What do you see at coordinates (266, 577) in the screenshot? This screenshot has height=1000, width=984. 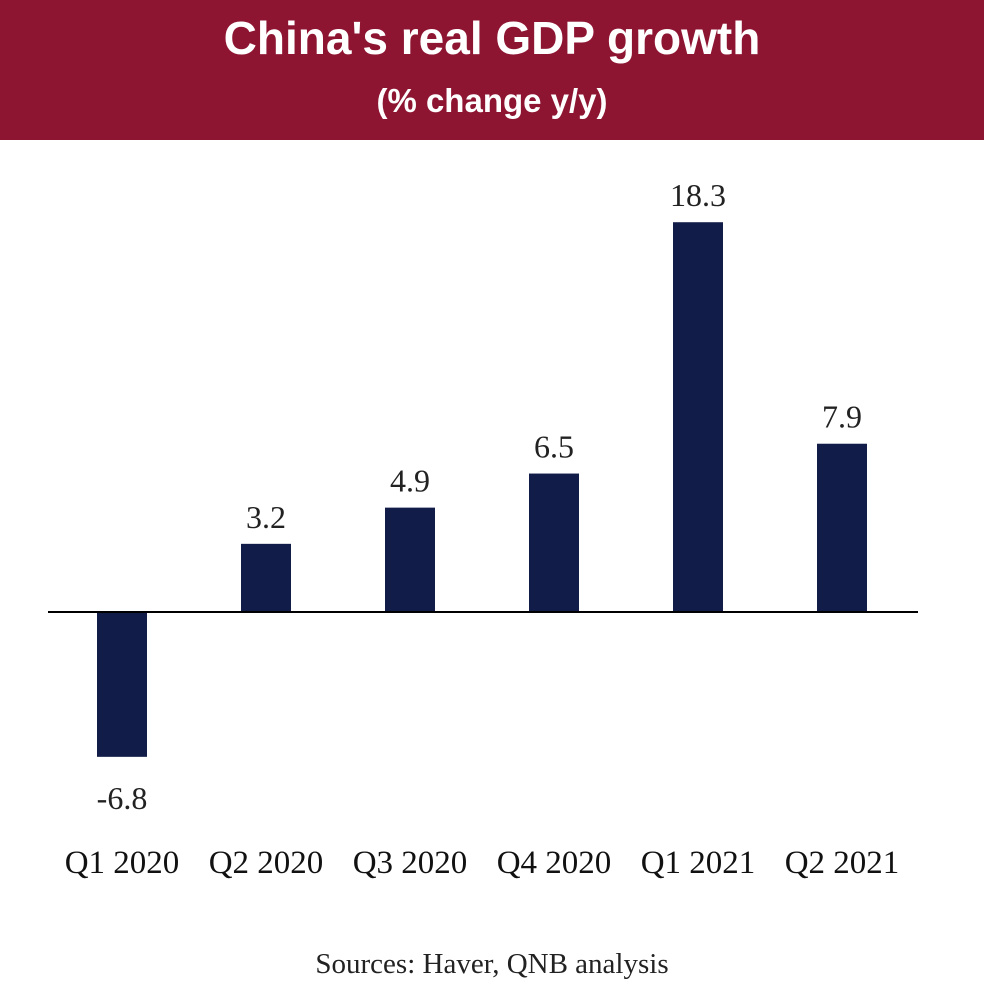 I see `bar-q2-2020` at bounding box center [266, 577].